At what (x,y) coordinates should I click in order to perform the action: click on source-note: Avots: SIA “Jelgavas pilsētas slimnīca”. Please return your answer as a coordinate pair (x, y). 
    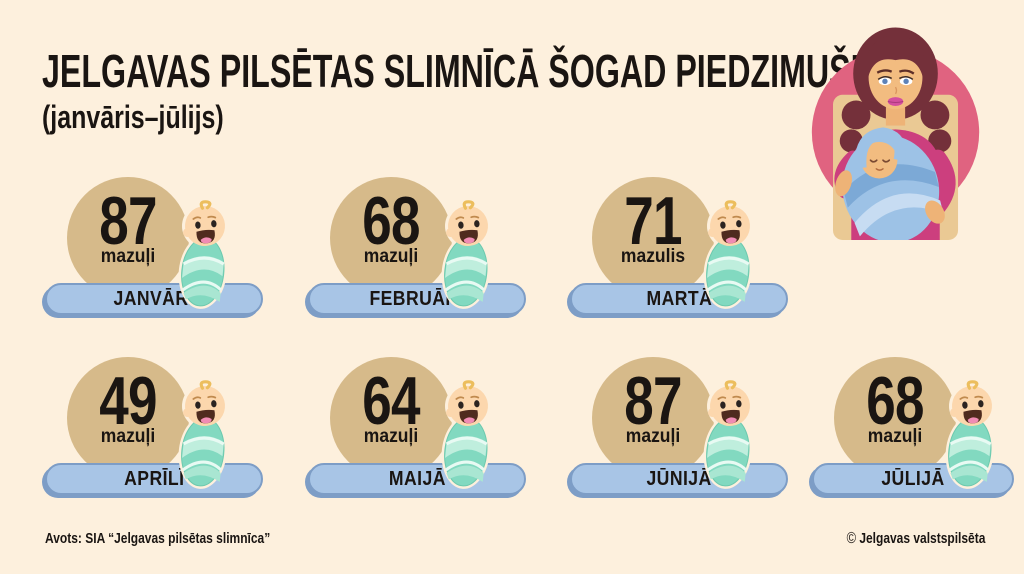
    Looking at the image, I should click on (158, 538).